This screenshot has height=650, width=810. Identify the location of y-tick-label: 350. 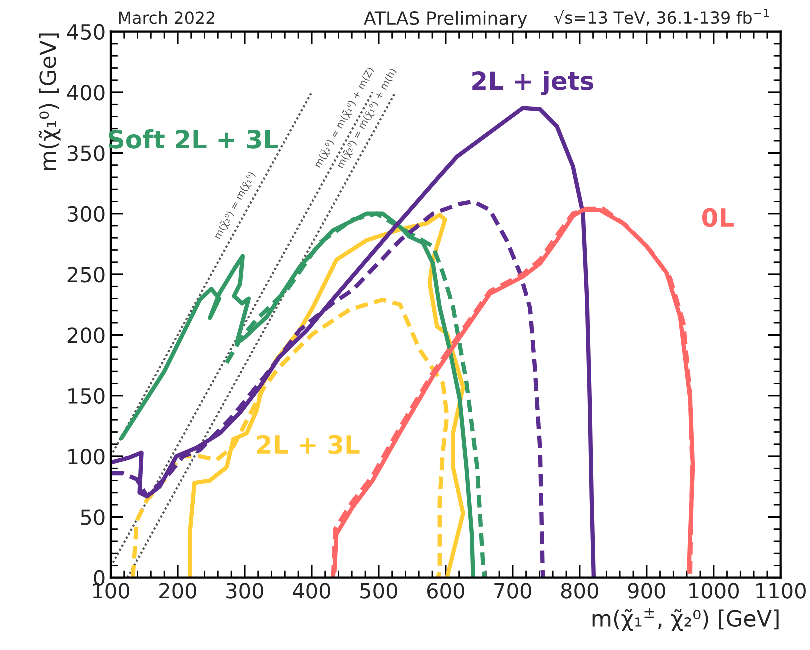
(86, 154).